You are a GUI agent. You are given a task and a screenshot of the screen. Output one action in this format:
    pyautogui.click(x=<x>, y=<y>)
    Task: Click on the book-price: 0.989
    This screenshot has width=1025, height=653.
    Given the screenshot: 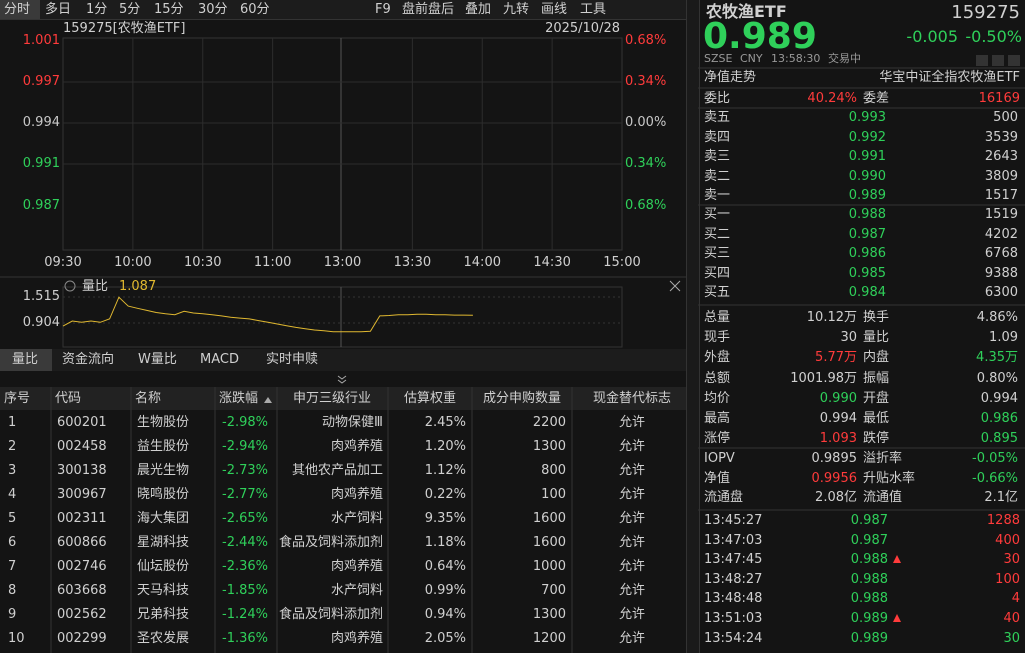 What is the action you would take?
    pyautogui.click(x=867, y=195)
    